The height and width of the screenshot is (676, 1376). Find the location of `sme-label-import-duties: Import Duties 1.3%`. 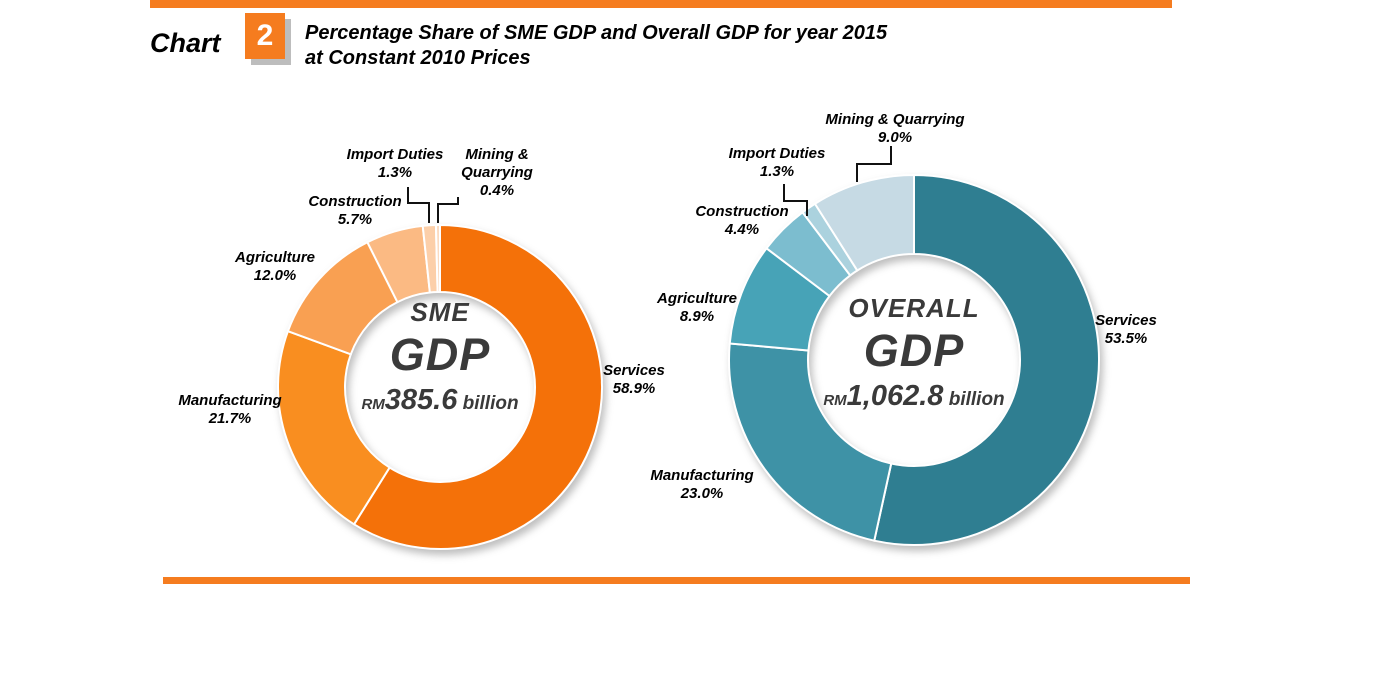

sme-label-import-duties: Import Duties 1.3% is located at coordinates (395, 164).